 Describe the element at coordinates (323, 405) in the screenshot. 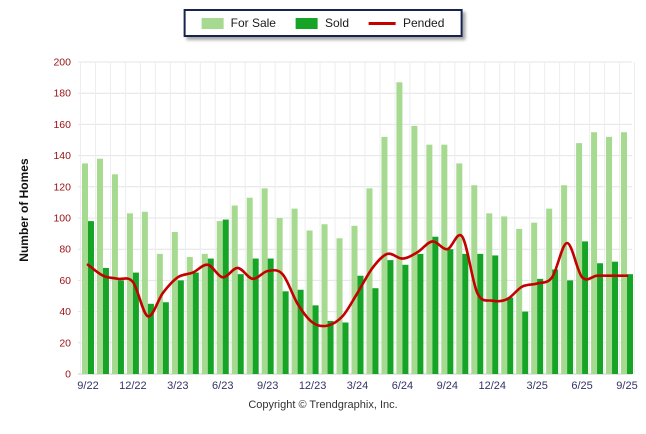

I see `copyright-text: Copyright © Trendgraphix, Inc.` at that location.